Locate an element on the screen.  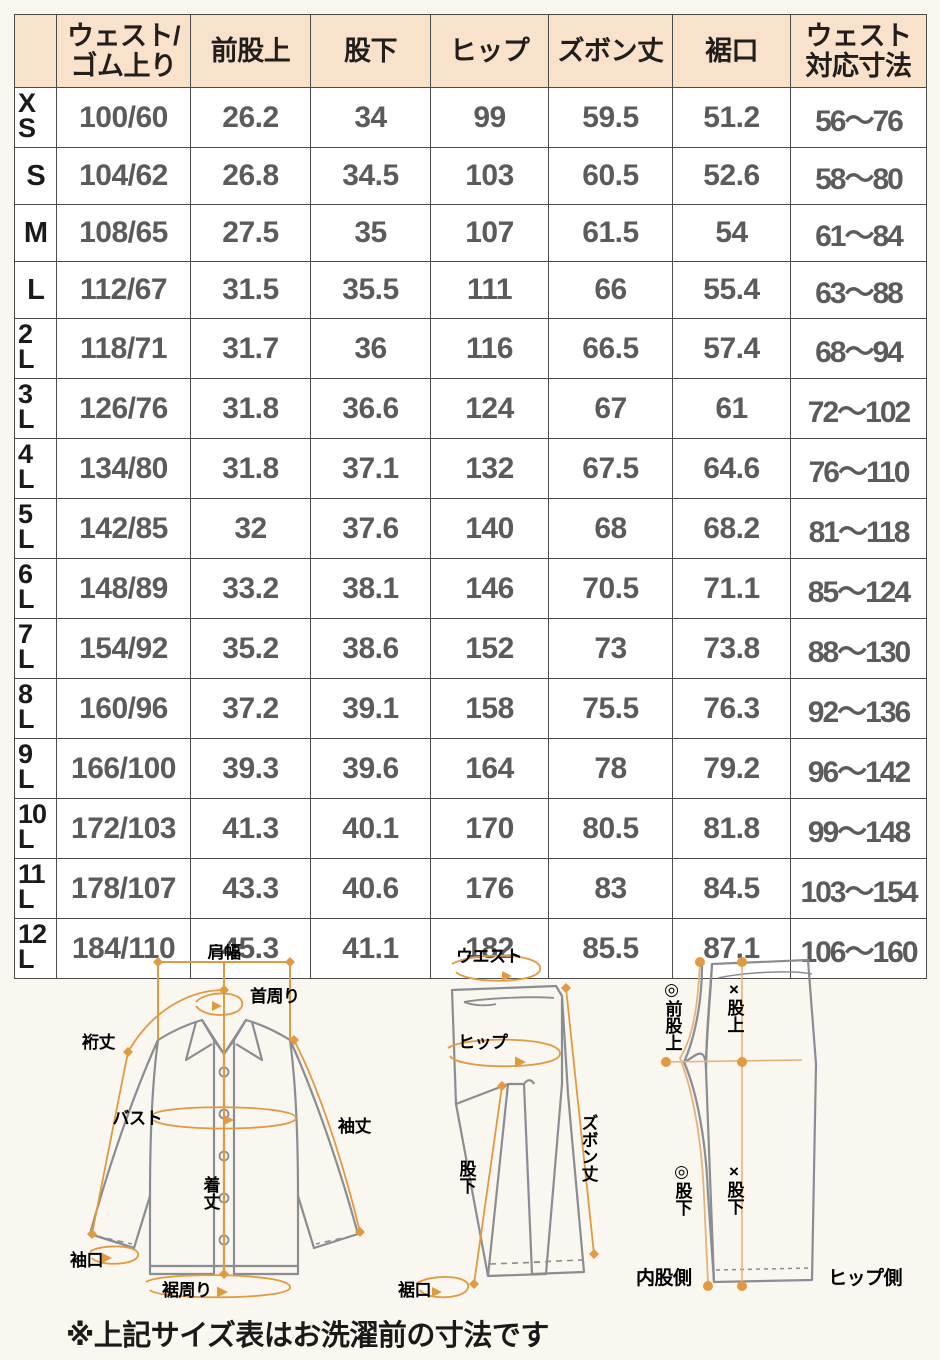
header-cell-waist-fit: ウェスト 対応寸法 is located at coordinates (858, 51).